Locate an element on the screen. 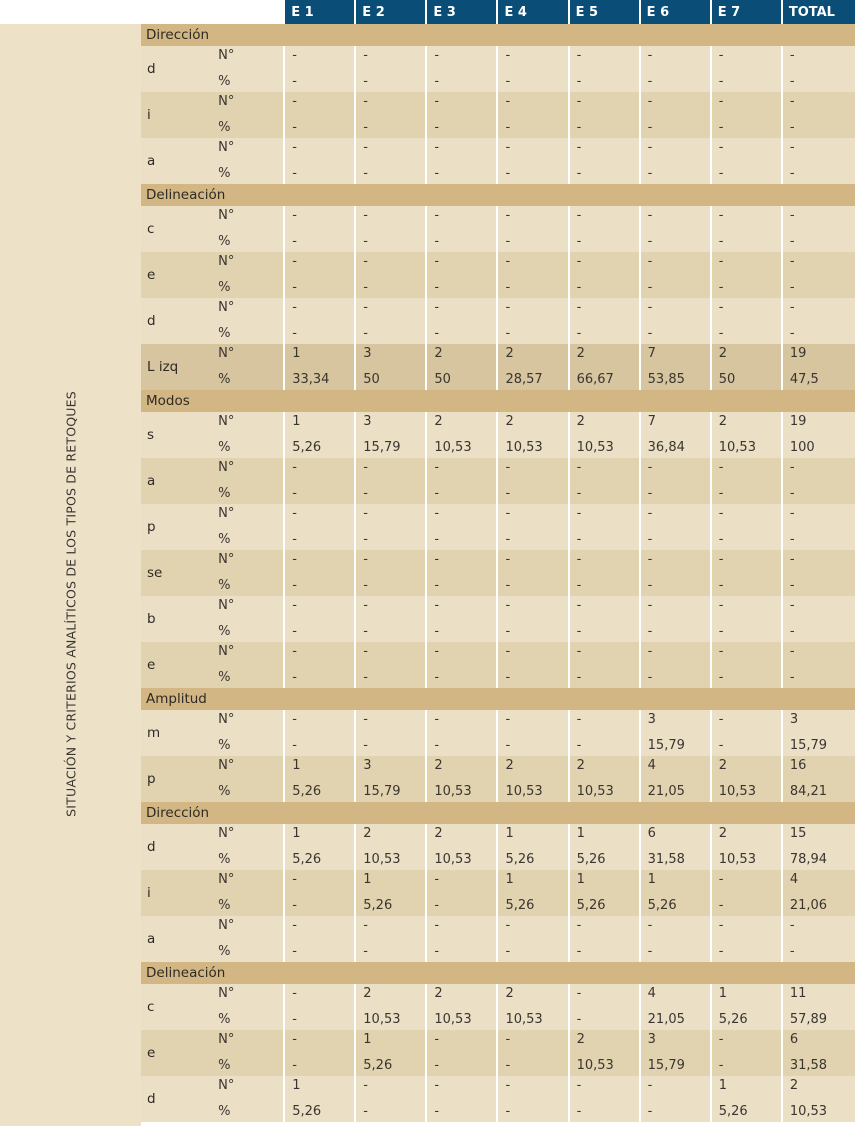 This screenshot has height=1126, width=855. row-label: i is located at coordinates (177, 893).